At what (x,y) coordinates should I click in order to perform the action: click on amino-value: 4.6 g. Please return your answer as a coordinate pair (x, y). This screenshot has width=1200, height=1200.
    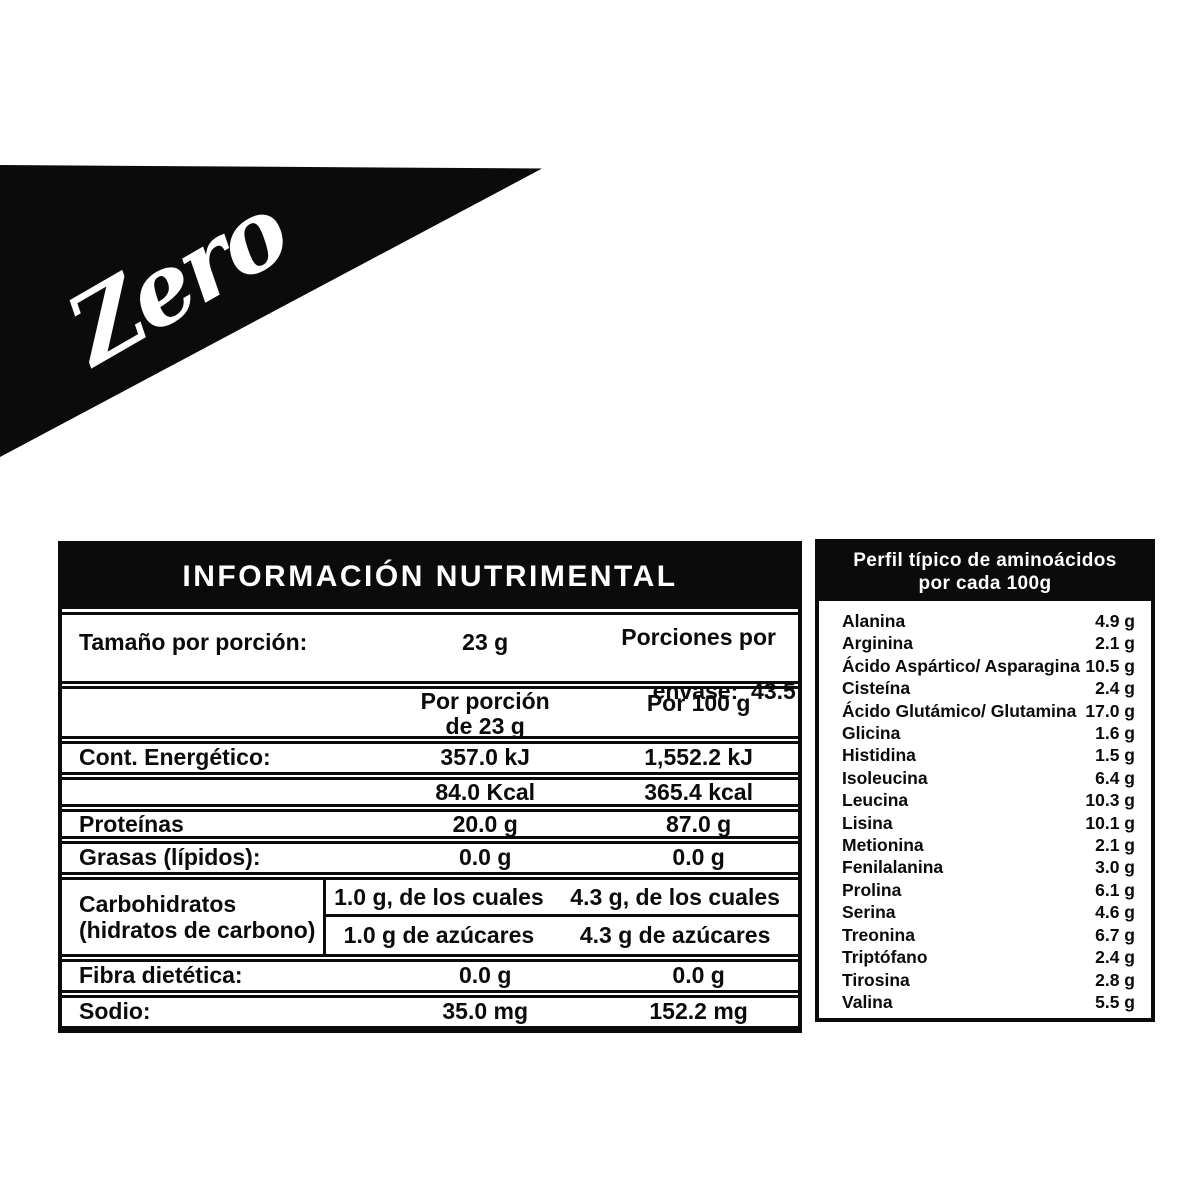
    Looking at the image, I should click on (1115, 912).